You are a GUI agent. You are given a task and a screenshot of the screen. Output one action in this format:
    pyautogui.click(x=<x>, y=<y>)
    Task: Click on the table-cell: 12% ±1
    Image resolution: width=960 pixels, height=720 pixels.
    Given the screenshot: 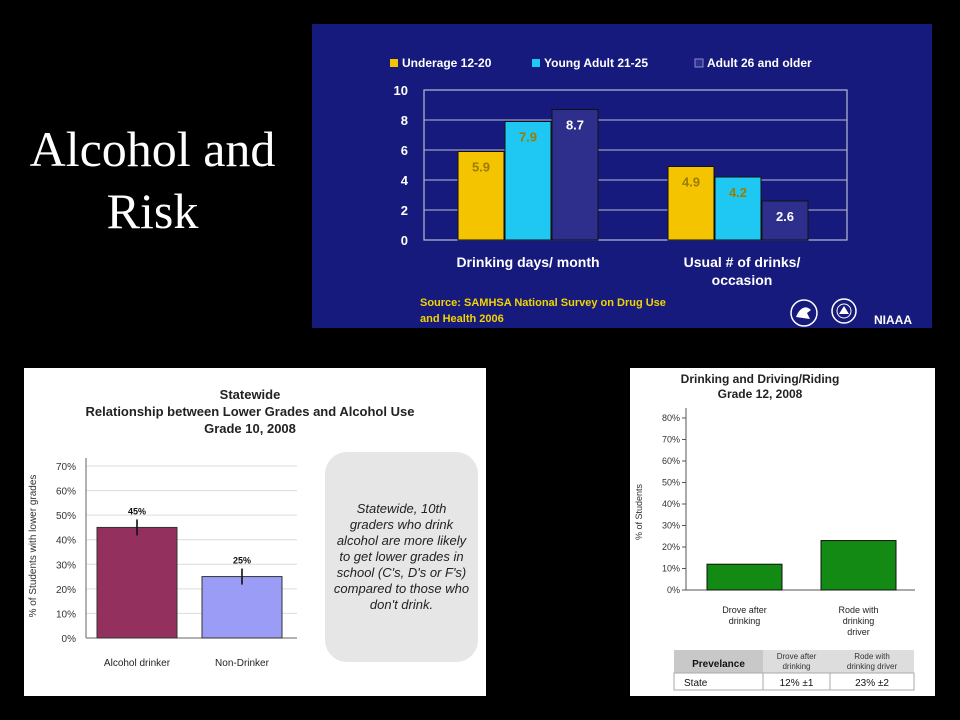 What is the action you would take?
    pyautogui.click(x=797, y=683)
    